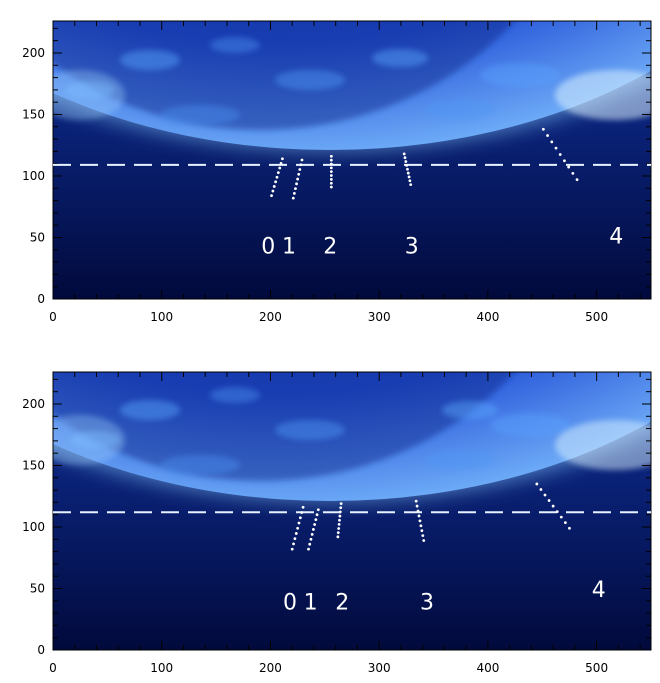  What do you see at coordinates (161, 317) in the screenshot?
I see `x-tick-label: 100` at bounding box center [161, 317].